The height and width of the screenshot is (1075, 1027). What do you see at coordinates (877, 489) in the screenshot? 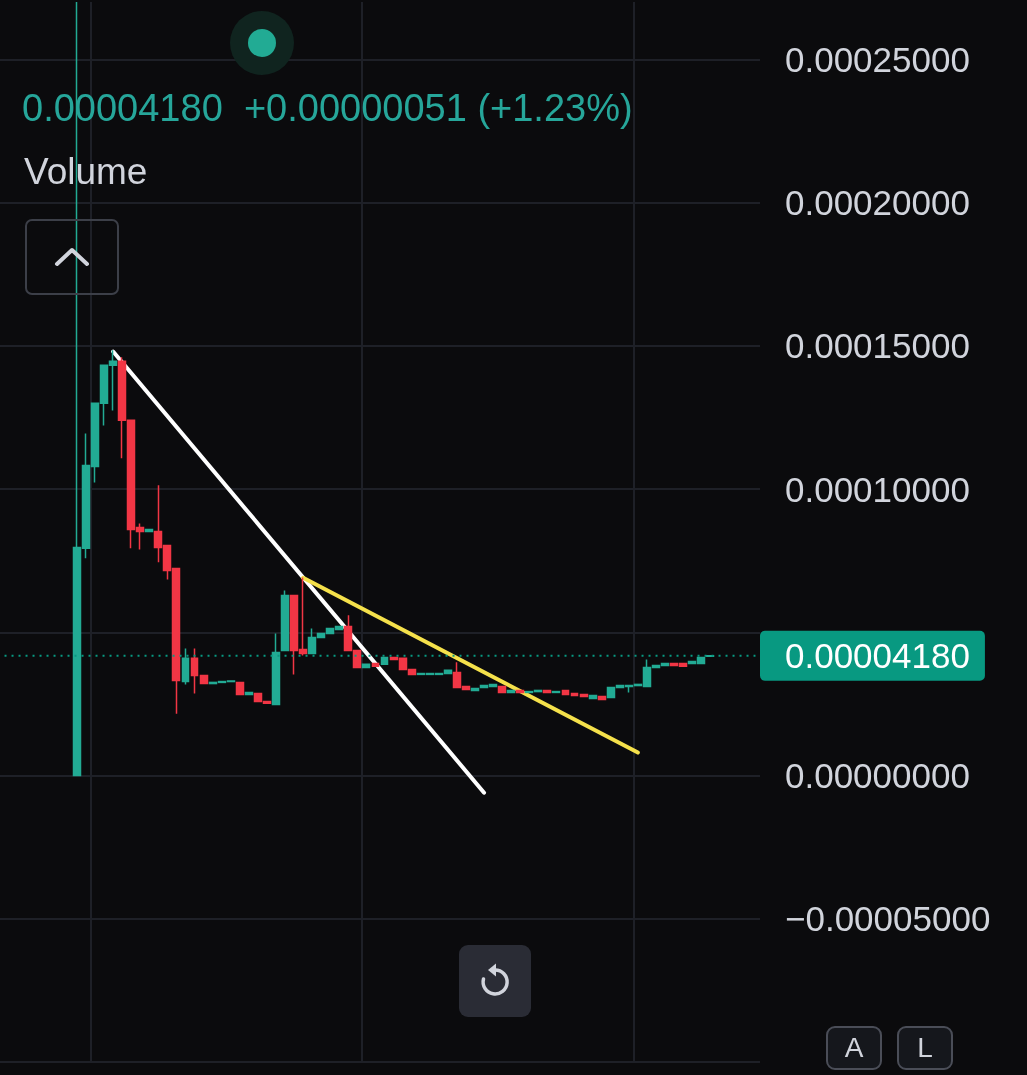
I see `y-tick-label: 0.00010000` at bounding box center [877, 489].